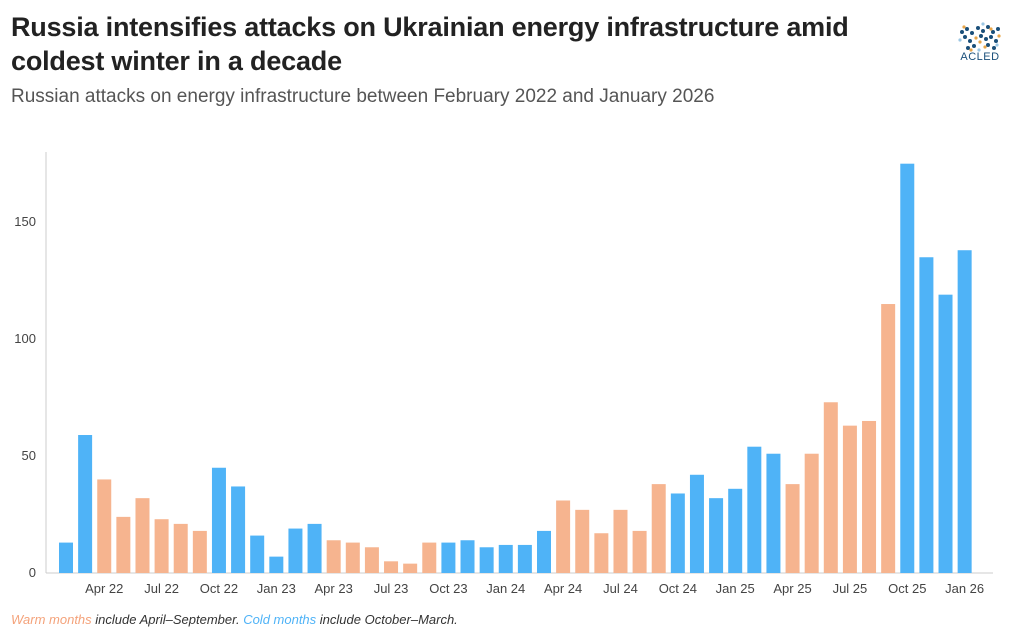 This screenshot has height=640, width=1020. Describe the element at coordinates (387, 619) in the screenshot. I see `cold-months-text: include October–March.` at that location.